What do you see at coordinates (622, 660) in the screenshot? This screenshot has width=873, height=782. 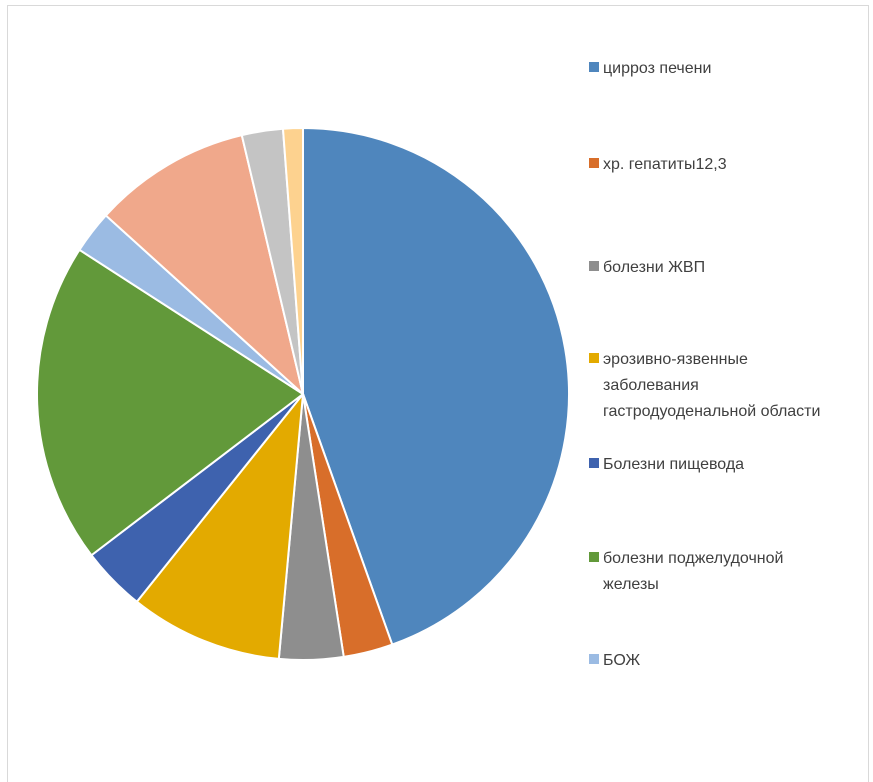 I see `legend-label: БОЖ` at bounding box center [622, 660].